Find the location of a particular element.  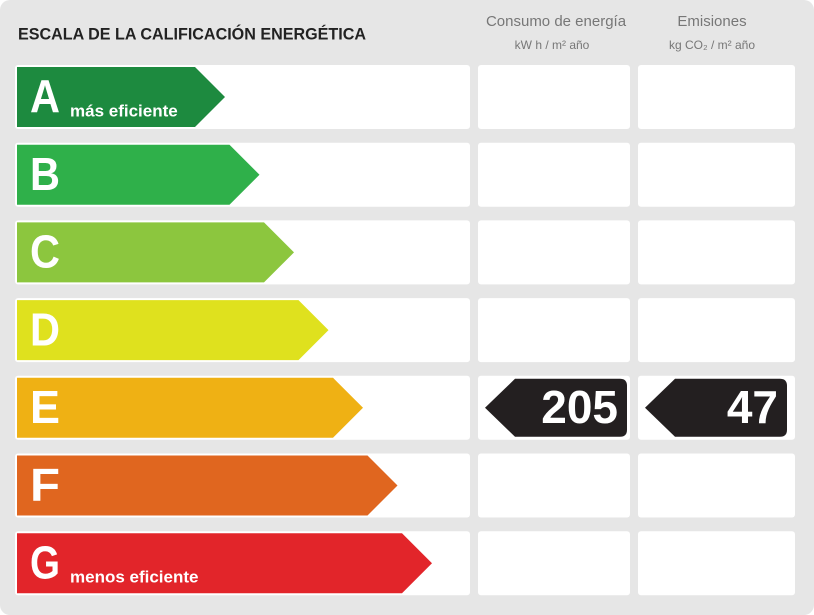

rating-label: más eficiente is located at coordinates (124, 110).